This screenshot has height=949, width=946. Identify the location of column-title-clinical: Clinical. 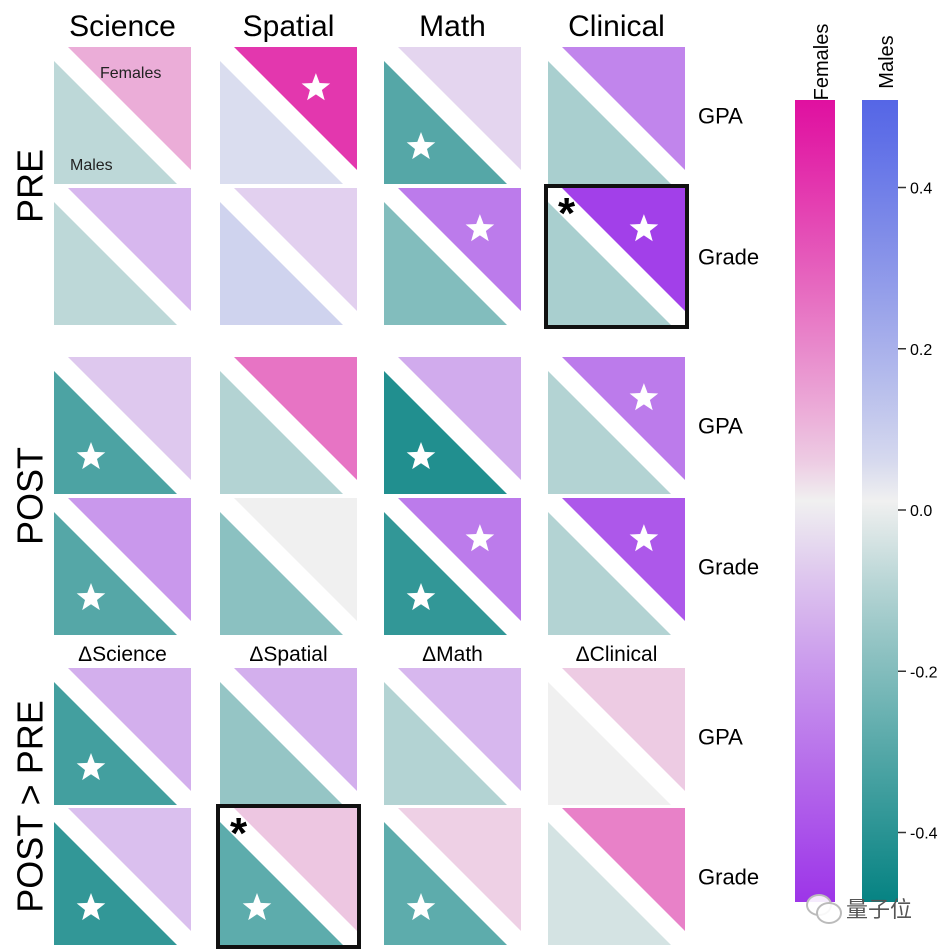
(616, 26).